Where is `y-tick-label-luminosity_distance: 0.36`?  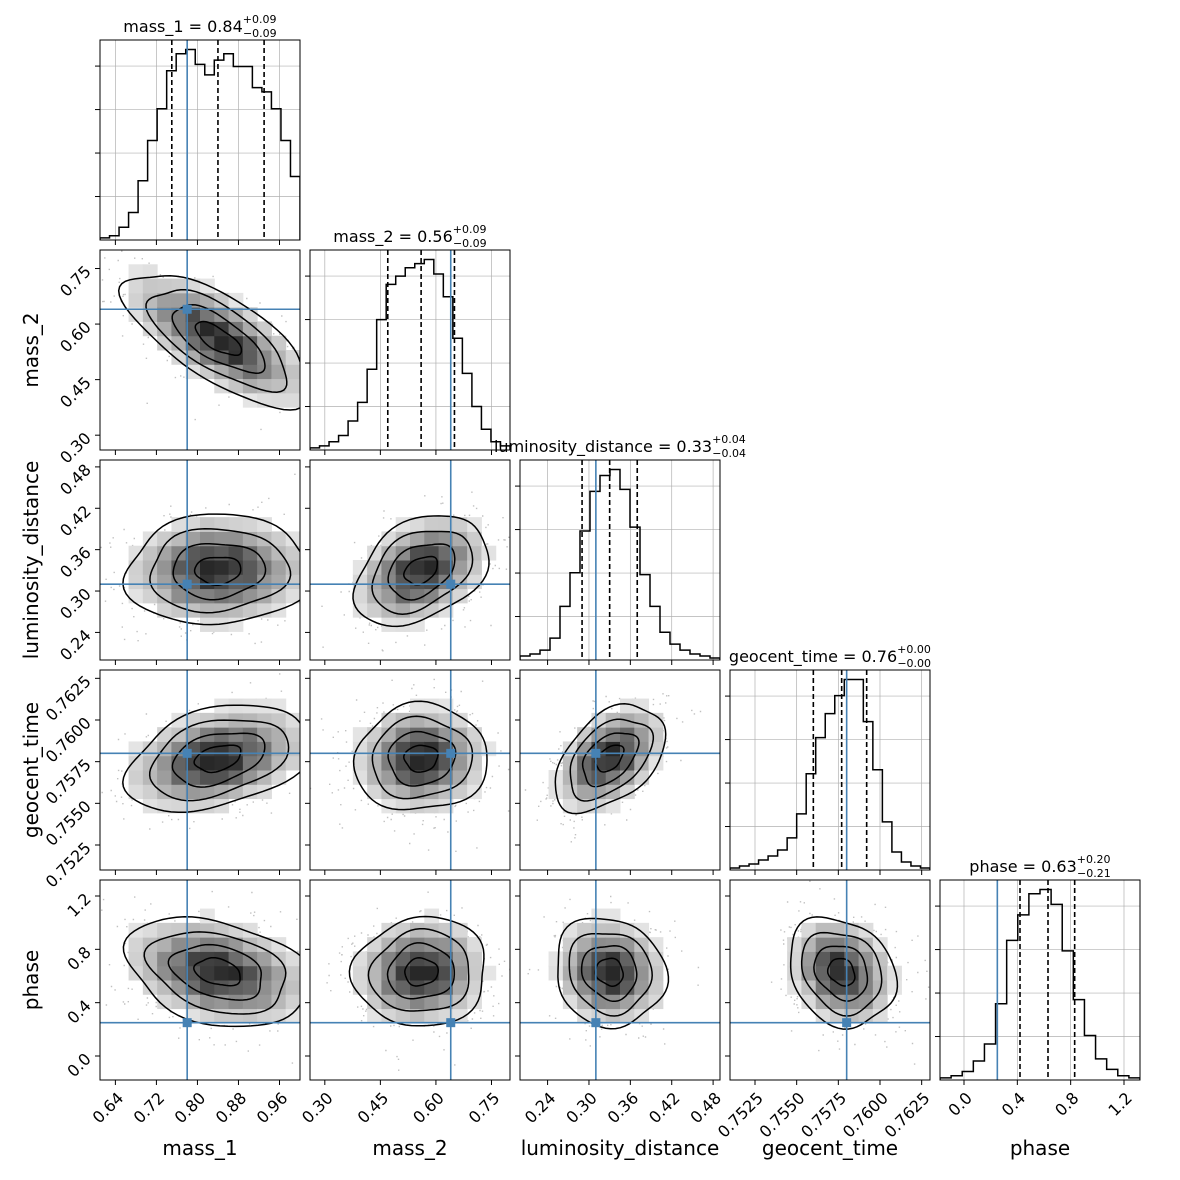 y-tick-label-luminosity_distance: 0.36 is located at coordinates (75, 562).